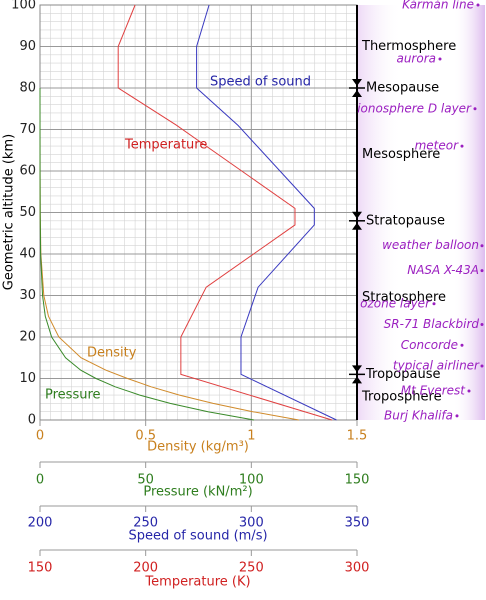 Image resolution: width=486 pixels, height=600 pixels. Describe the element at coordinates (434, 390) in the screenshot. I see `object-label: Mt Everest` at that location.